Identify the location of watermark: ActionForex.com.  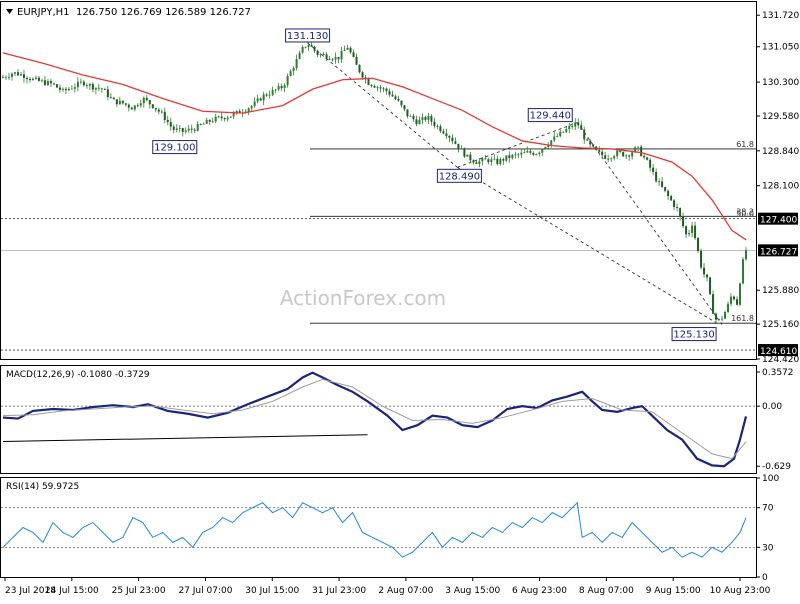
(363, 298).